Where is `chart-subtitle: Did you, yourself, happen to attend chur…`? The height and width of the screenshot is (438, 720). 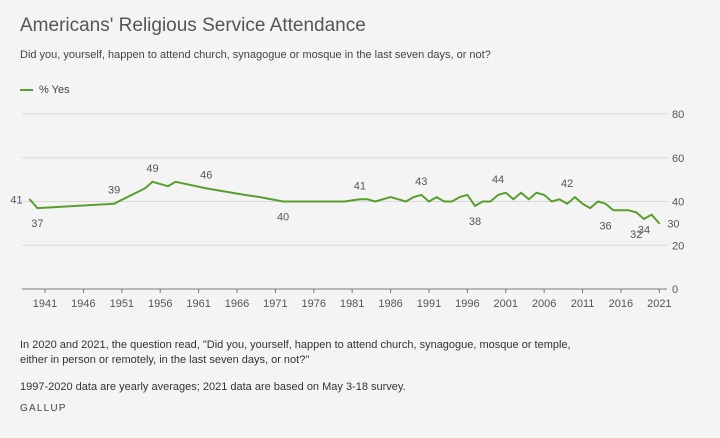 chart-subtitle: Did you, yourself, happen to attend chur… is located at coordinates (255, 55).